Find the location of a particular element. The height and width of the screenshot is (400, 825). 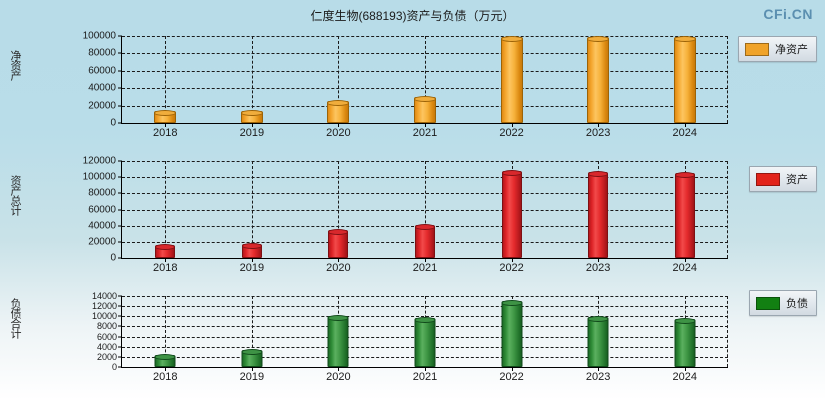

x-axis-net-assets: 2018 2019 2020 2021 2022 2023 2024 is located at coordinates (425, 132).